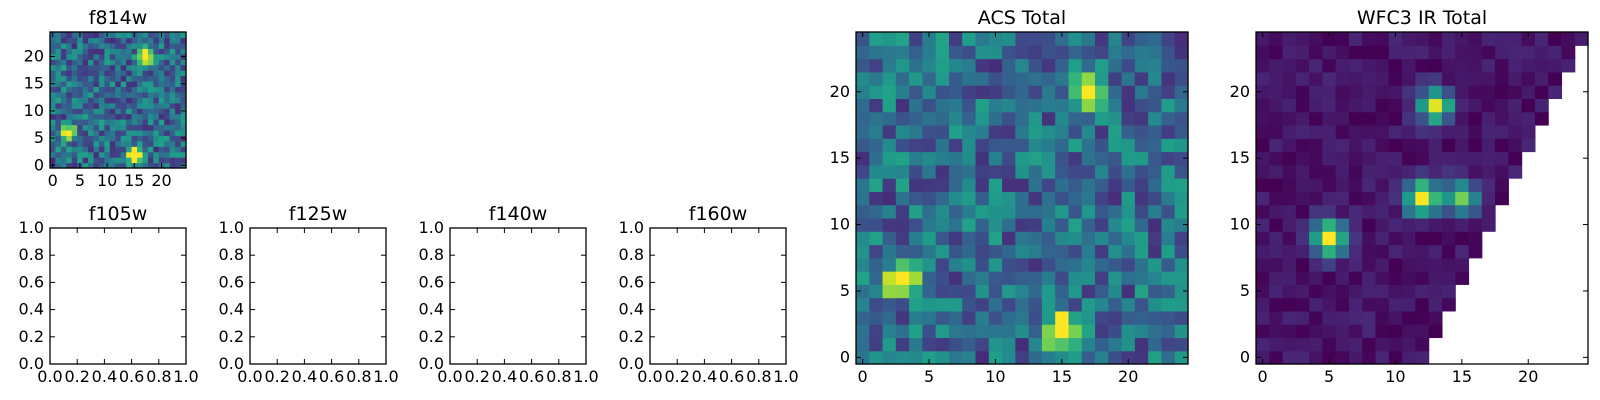 The image size is (1600, 400). What do you see at coordinates (231, 281) in the screenshot?
I see `y-tick-label: 0.6` at bounding box center [231, 281].